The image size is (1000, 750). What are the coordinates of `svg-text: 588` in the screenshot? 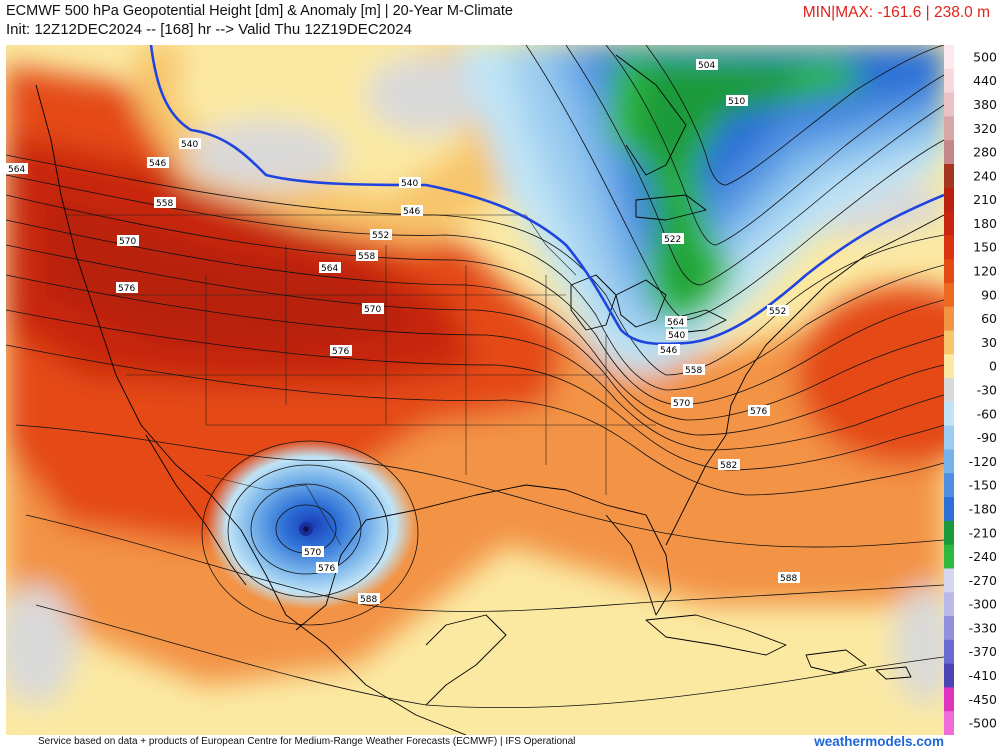 It's located at (788, 579).